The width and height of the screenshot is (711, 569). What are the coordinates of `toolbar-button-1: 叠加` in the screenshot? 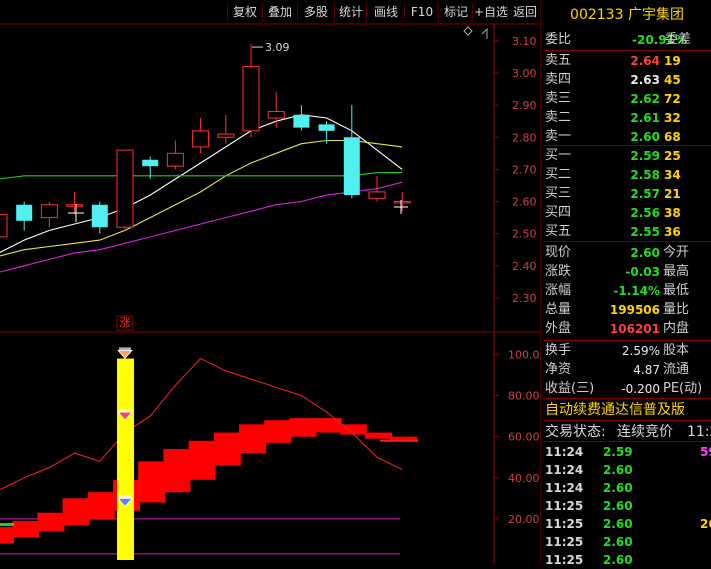 It's located at (279, 12).